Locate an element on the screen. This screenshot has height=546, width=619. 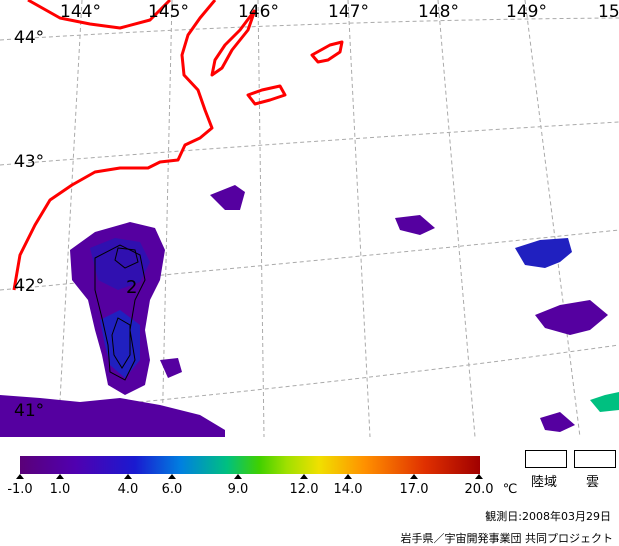
cloud-legend-label: 雲 is located at coordinates (593, 482).